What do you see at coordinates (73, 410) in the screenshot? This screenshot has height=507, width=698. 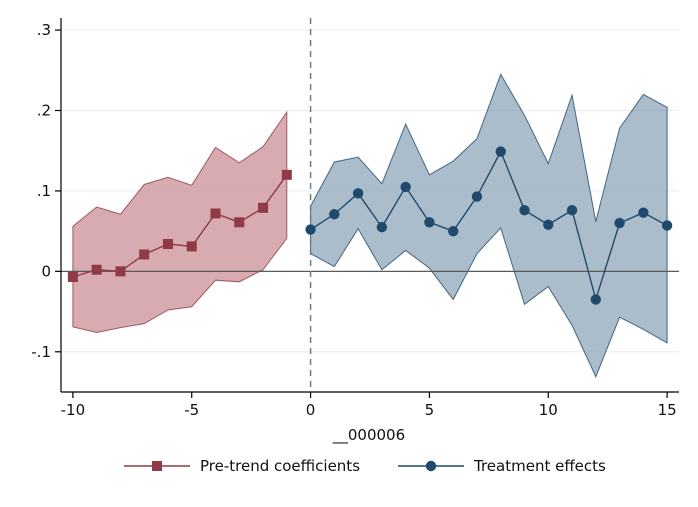 I see `x-tick-label-0: -10` at bounding box center [73, 410].